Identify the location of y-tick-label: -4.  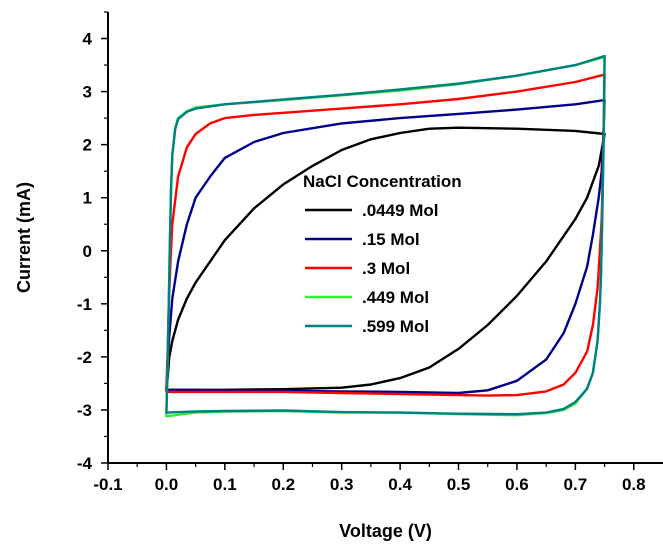
(85, 463).